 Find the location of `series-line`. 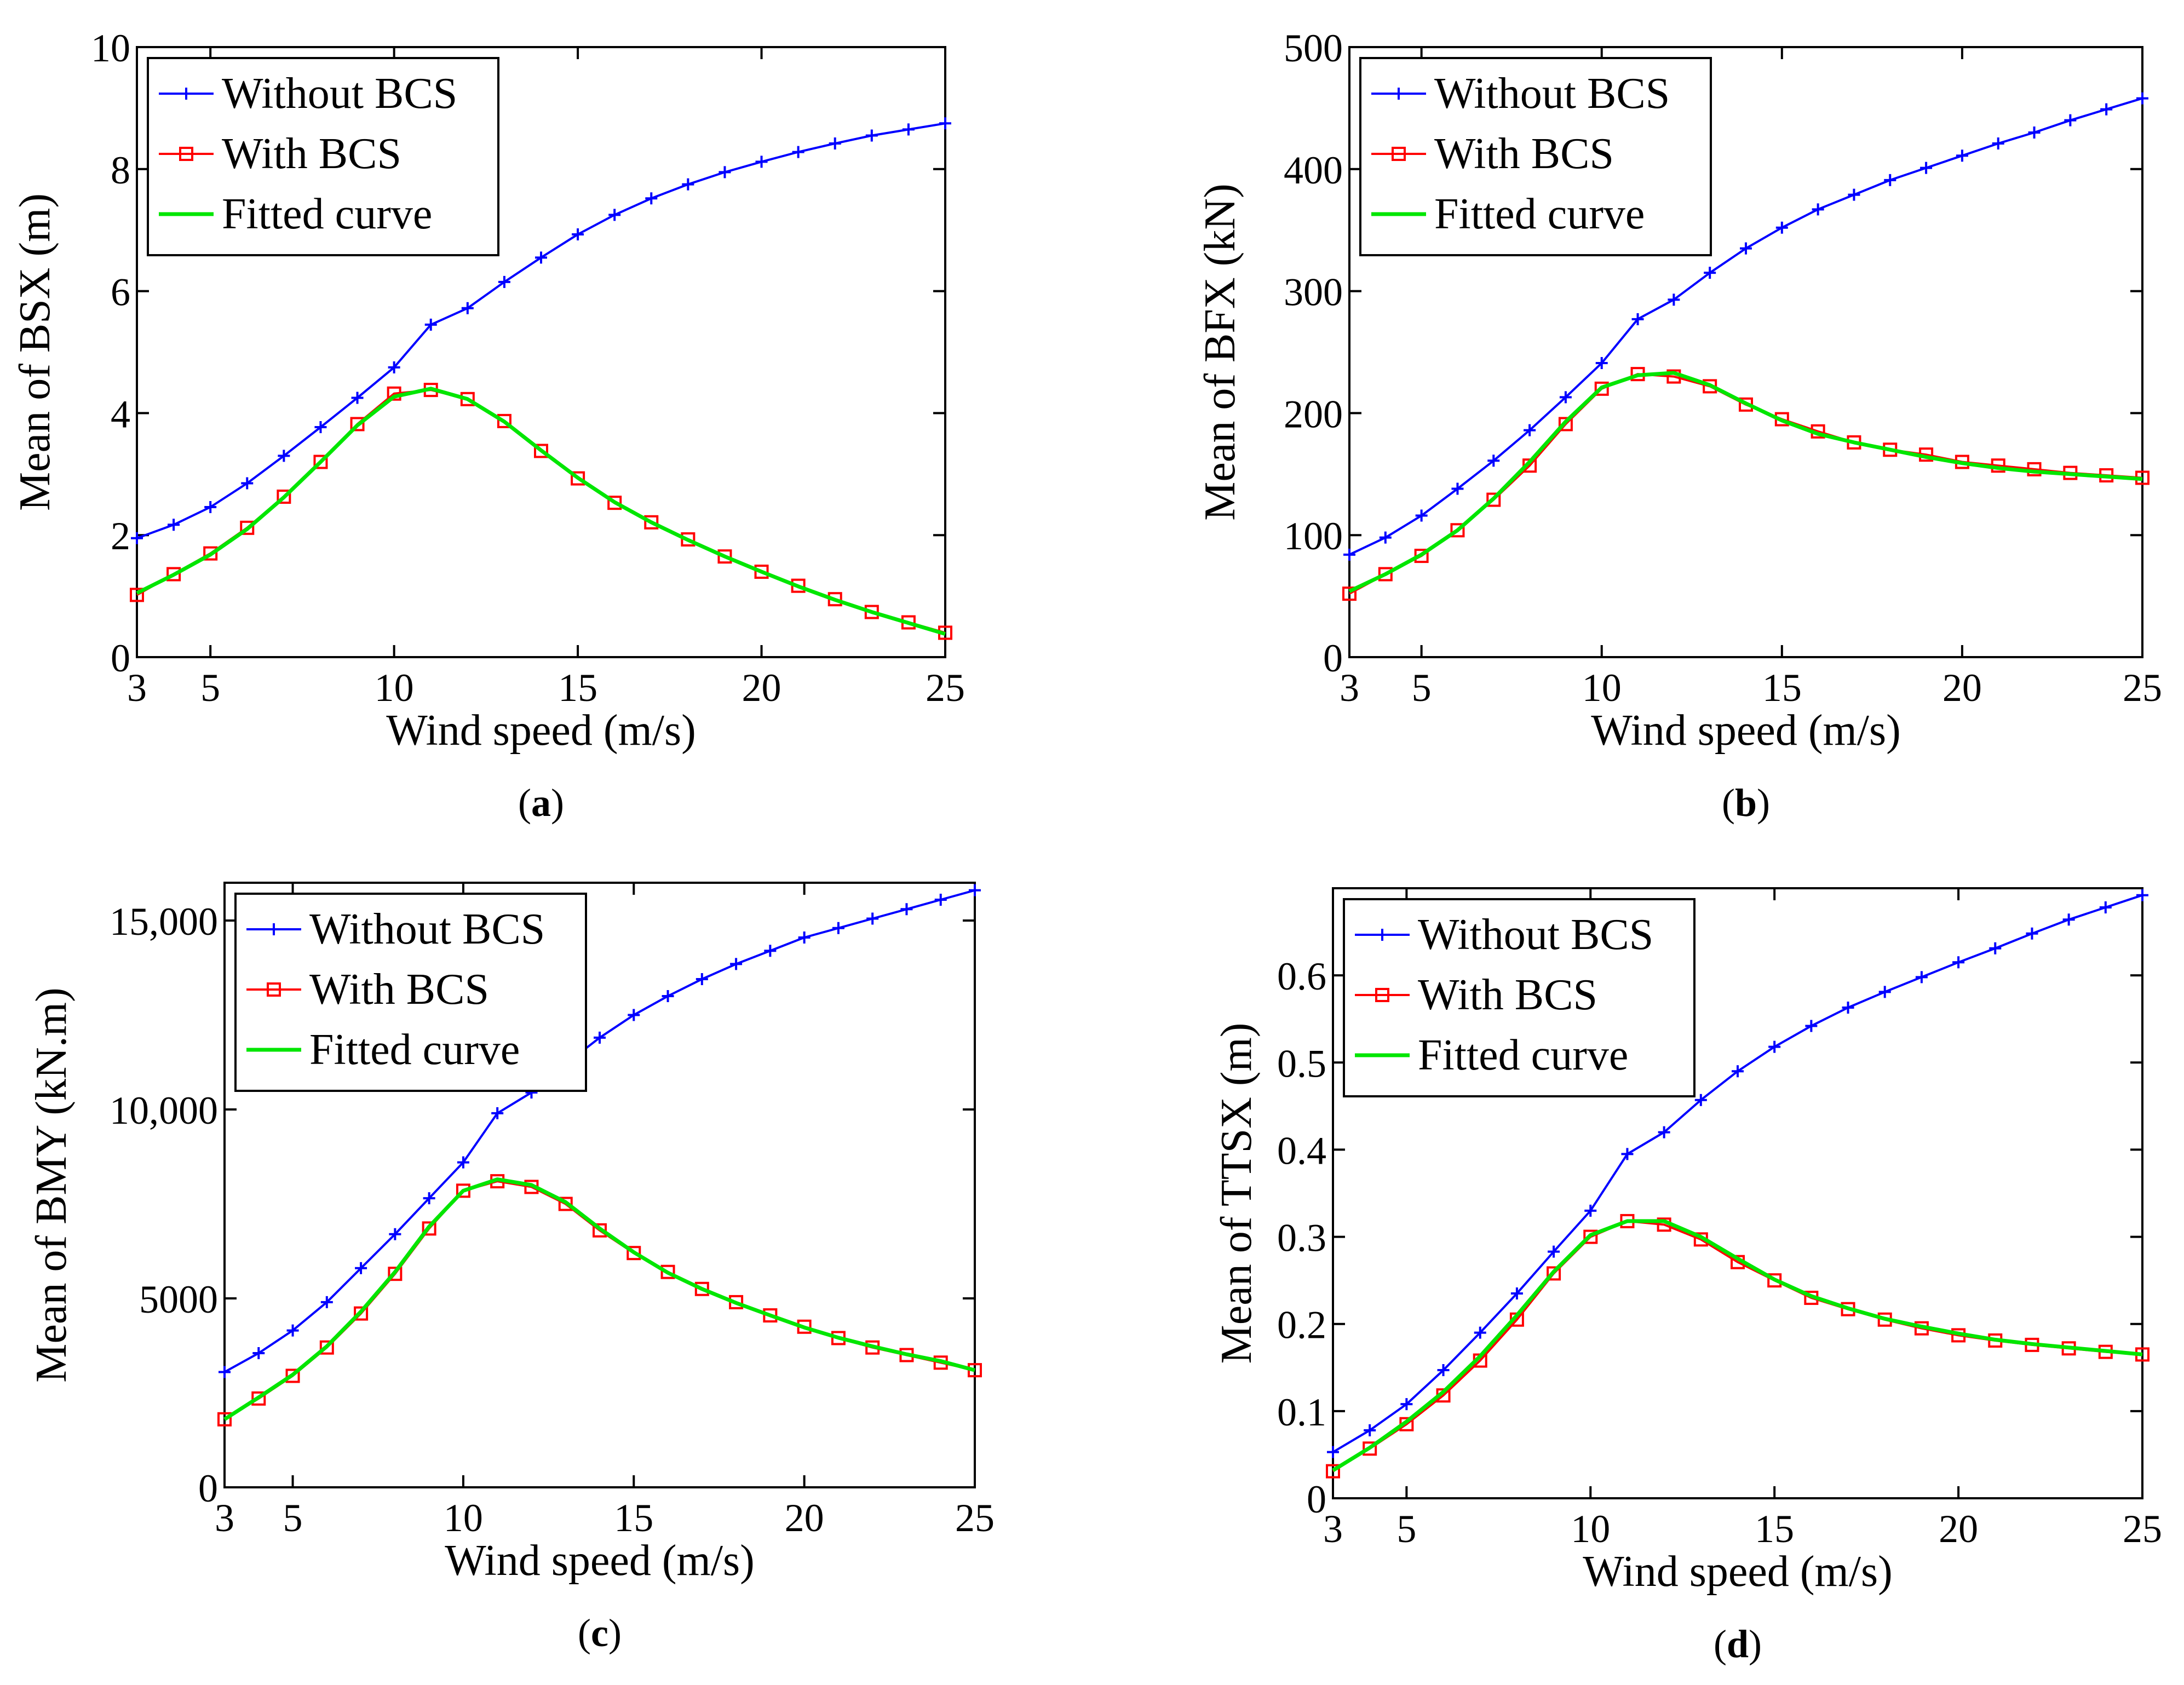

series-line is located at coordinates (541, 511).